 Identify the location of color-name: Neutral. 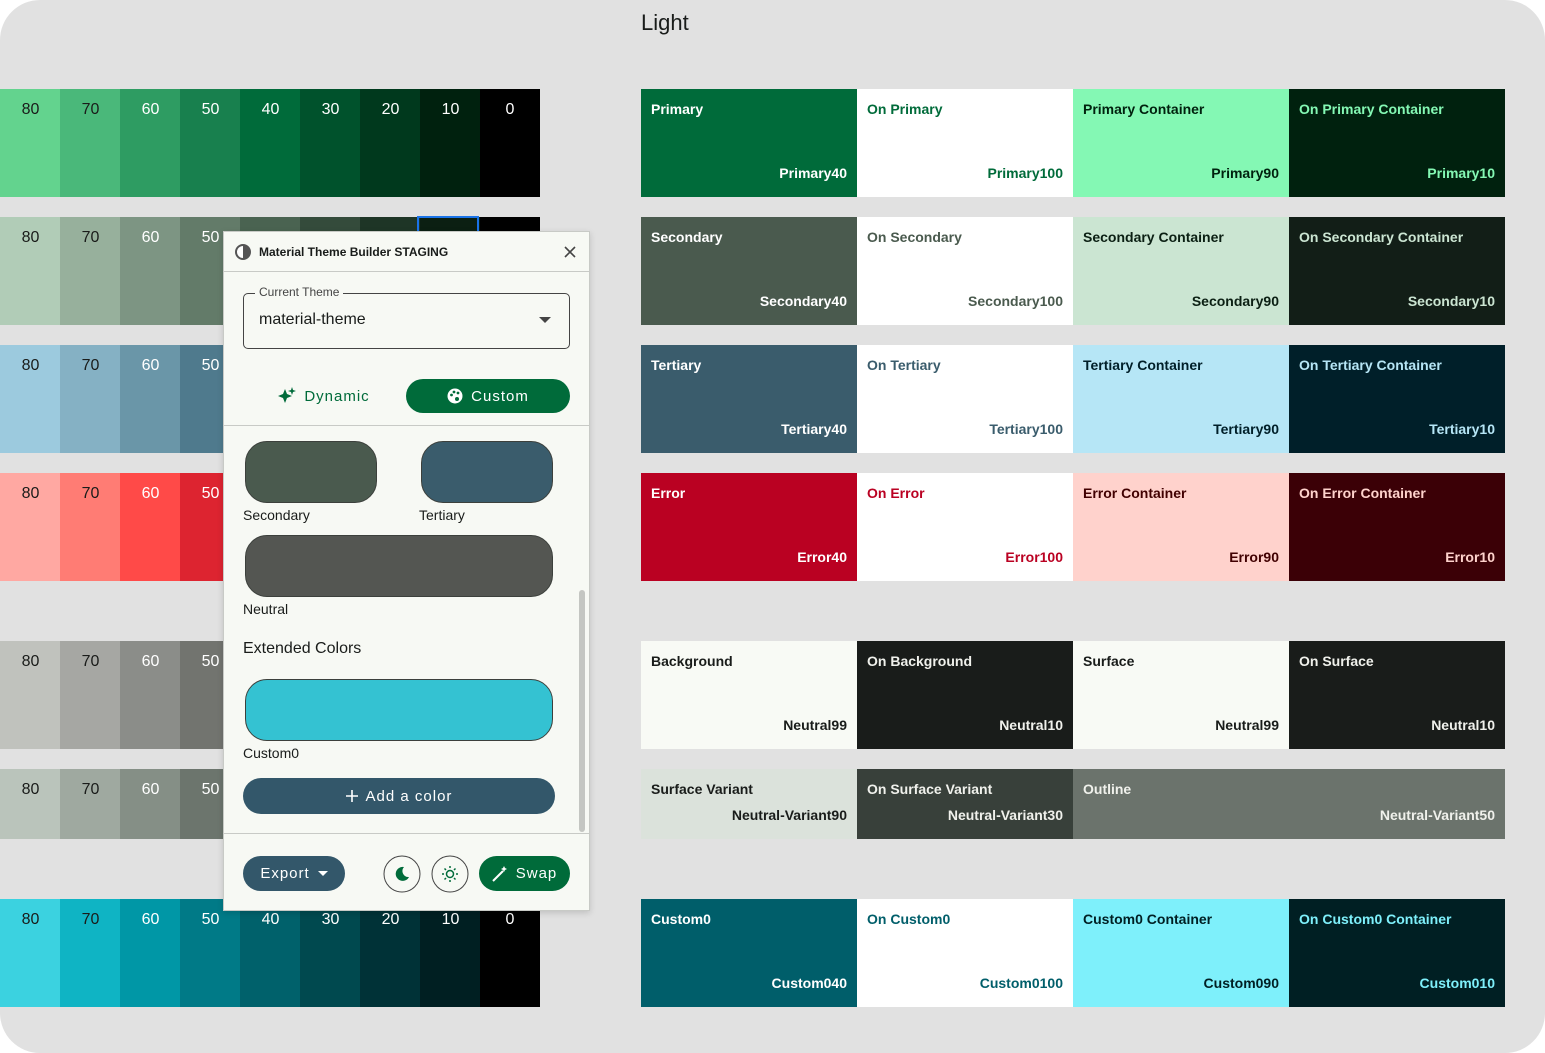
(266, 609).